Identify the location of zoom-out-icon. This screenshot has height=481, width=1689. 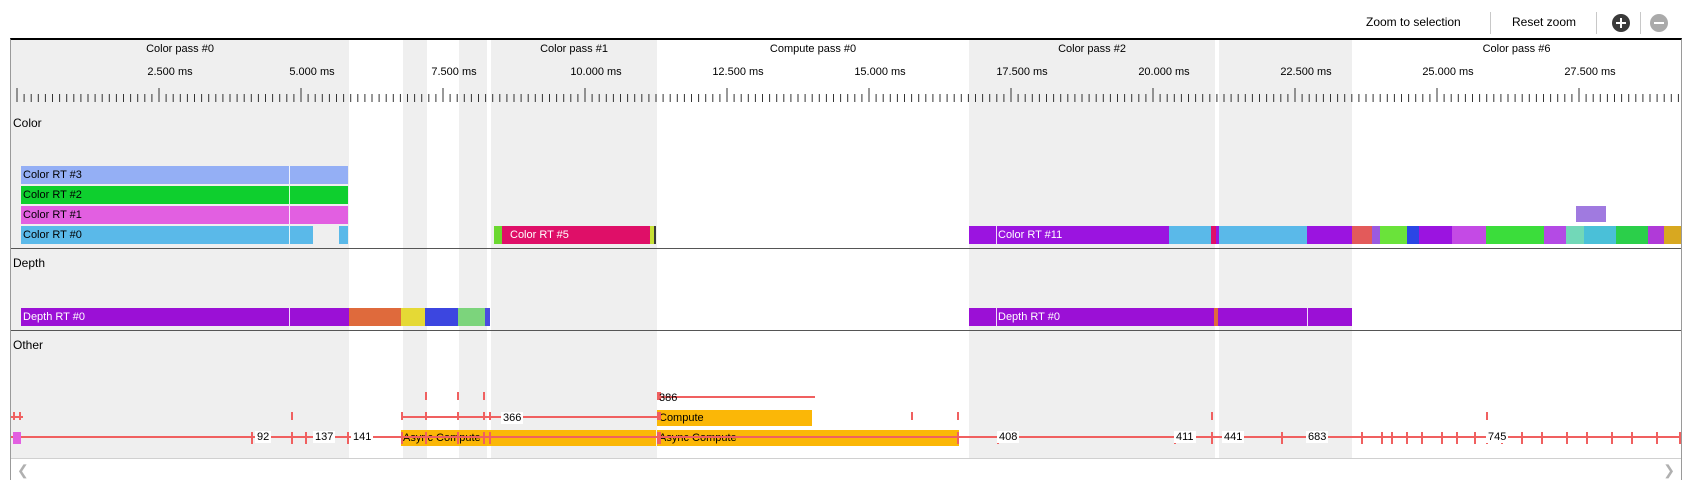
(1659, 23).